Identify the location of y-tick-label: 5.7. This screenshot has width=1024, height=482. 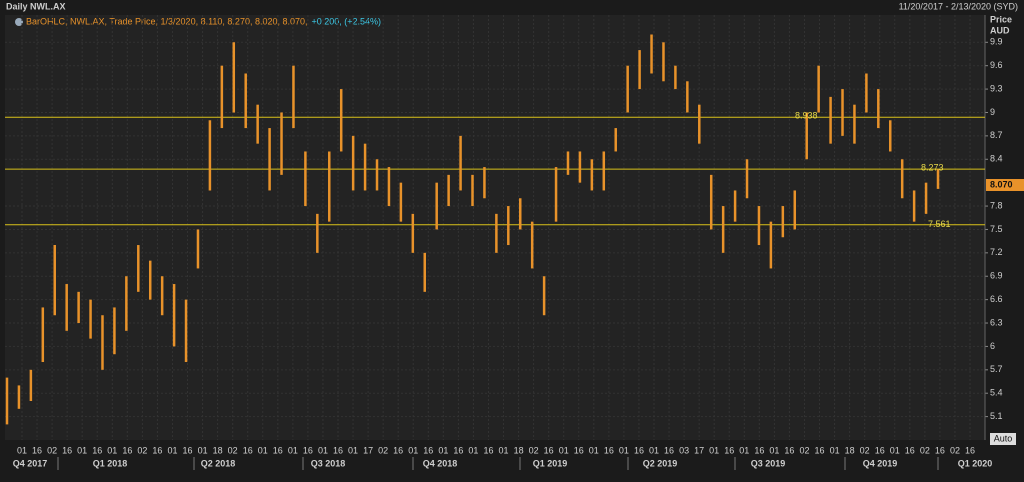
(996, 369).